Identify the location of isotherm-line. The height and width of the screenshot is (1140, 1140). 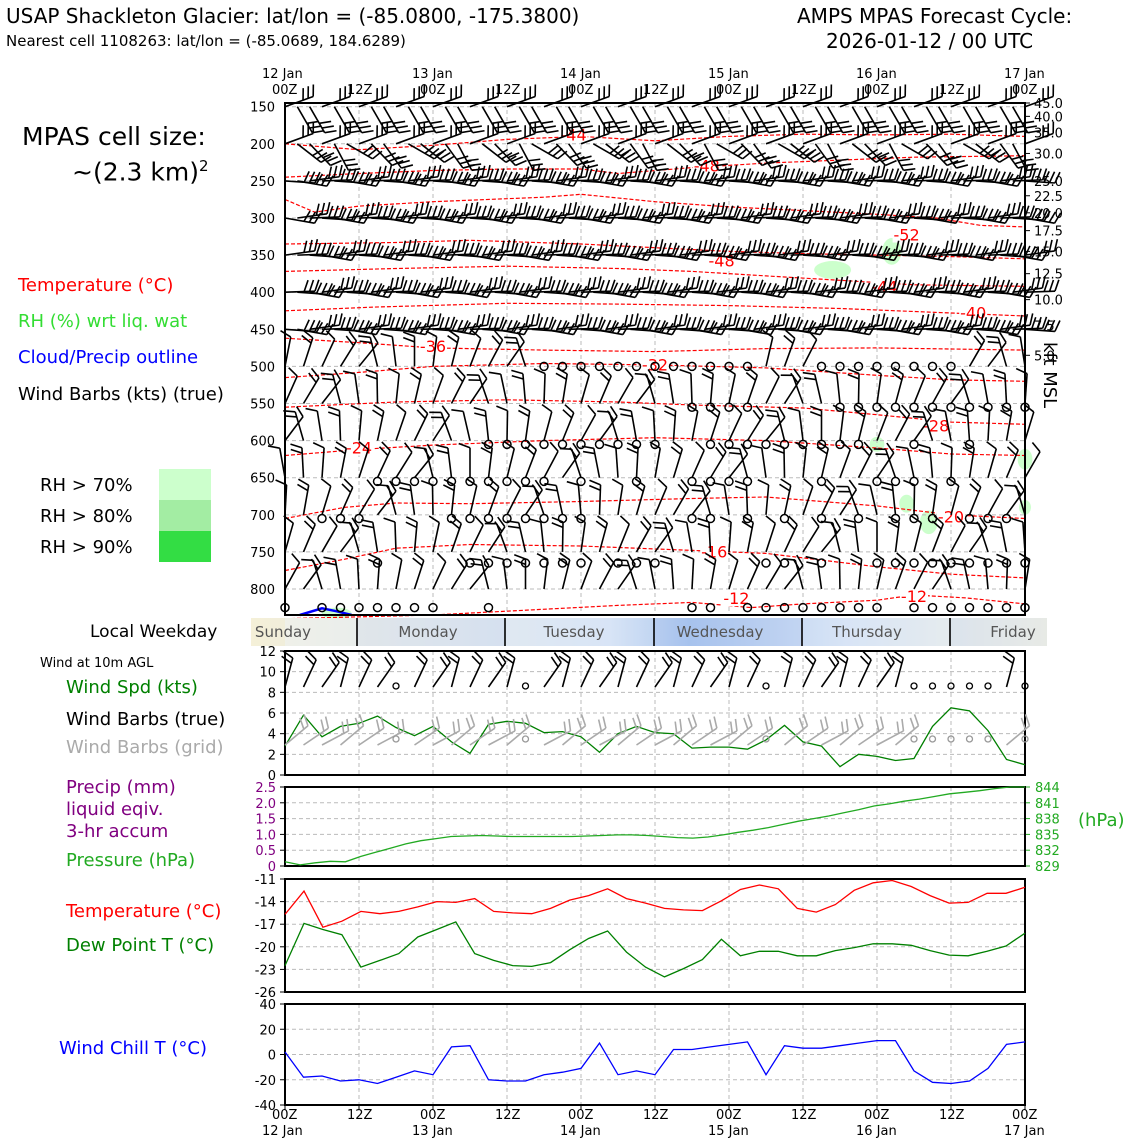
(655, 210).